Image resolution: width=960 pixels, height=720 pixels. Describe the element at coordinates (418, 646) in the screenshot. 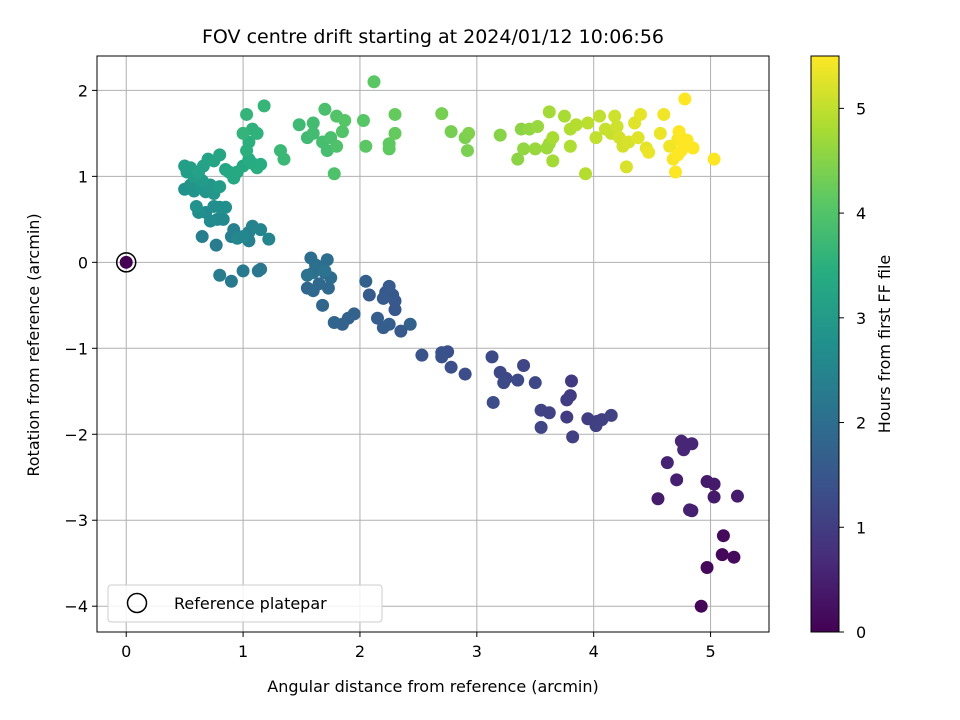

I see `x-axis-ticks: 0 1 2 3 4 5` at that location.